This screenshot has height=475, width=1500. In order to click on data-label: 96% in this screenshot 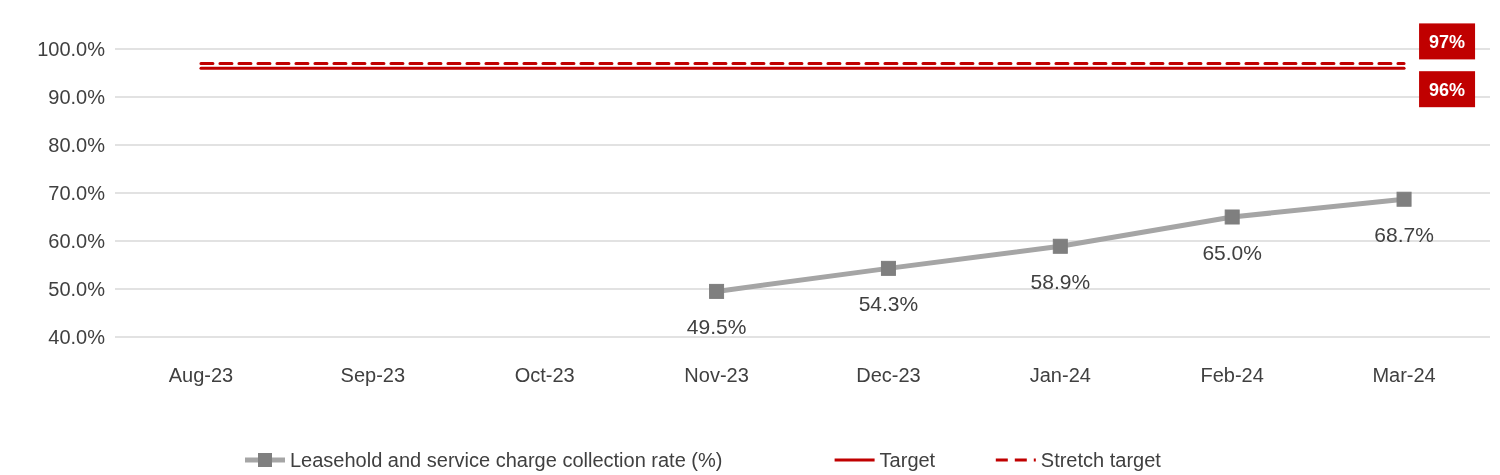, I will do `click(1447, 90)`.